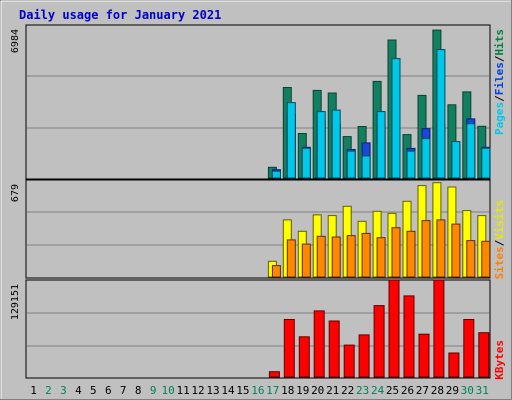  What do you see at coordinates (212, 390) in the screenshot?
I see `x-tick-label: 13` at bounding box center [212, 390].